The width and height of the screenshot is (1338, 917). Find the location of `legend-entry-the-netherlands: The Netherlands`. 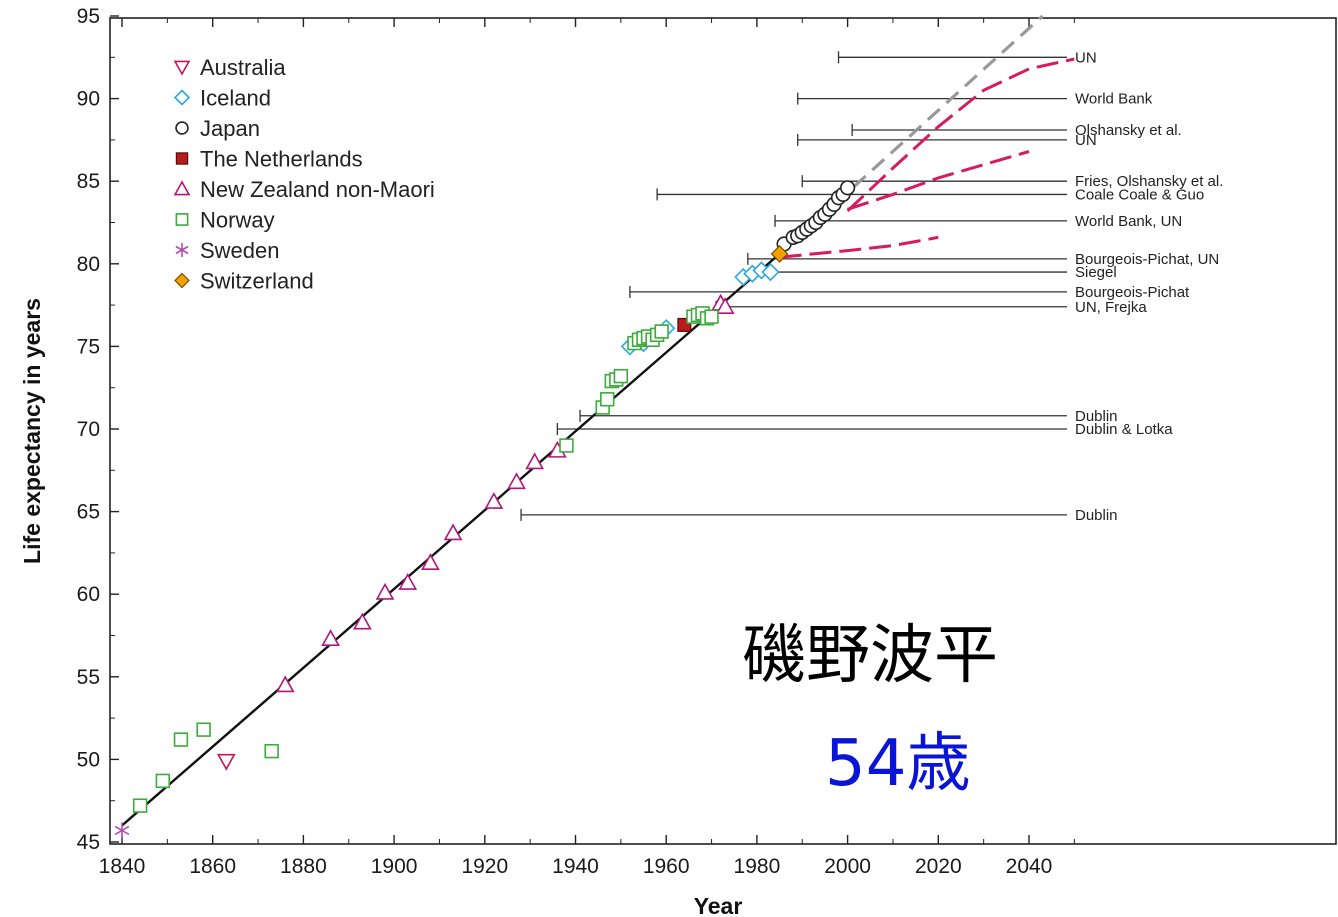

legend-entry-the-netherlands: The Netherlands is located at coordinates (281, 159).